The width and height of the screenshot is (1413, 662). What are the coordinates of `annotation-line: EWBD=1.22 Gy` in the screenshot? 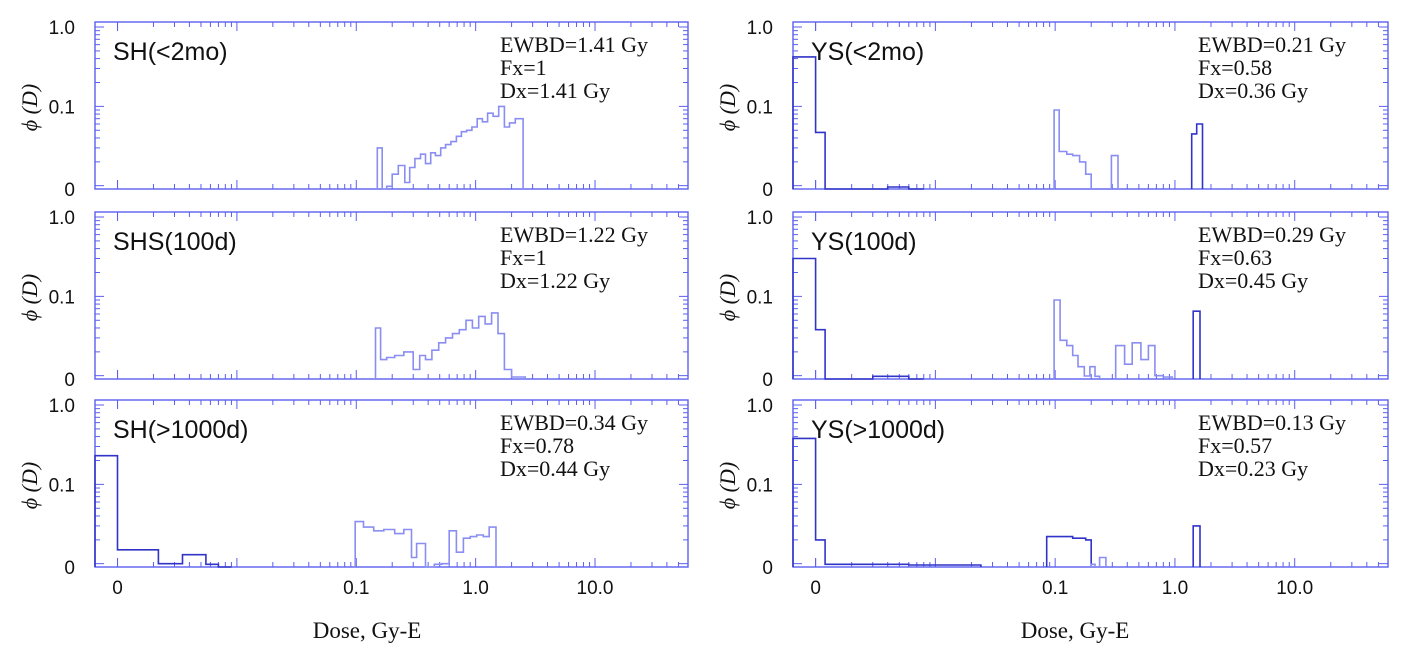 It's located at (574, 234).